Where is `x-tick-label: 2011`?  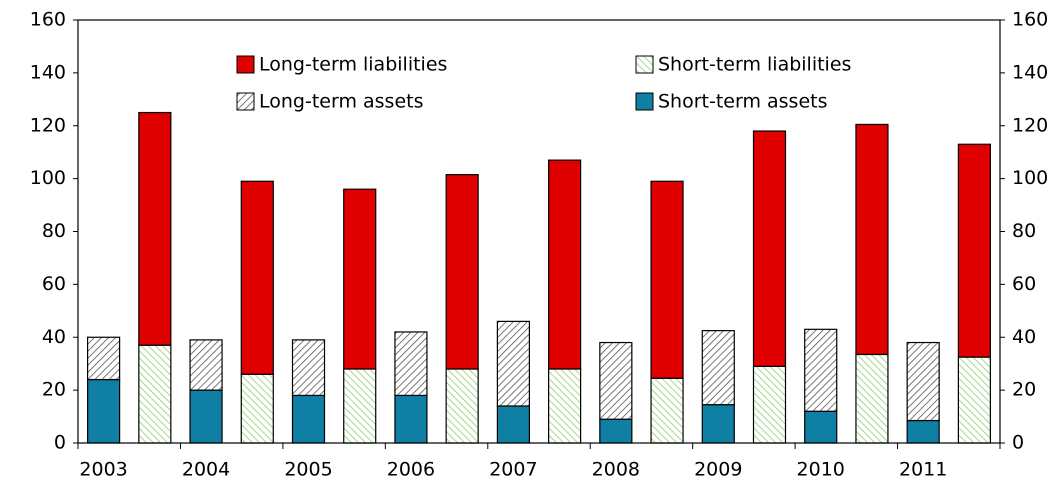
x-tick-label: 2011 is located at coordinates (923, 470).